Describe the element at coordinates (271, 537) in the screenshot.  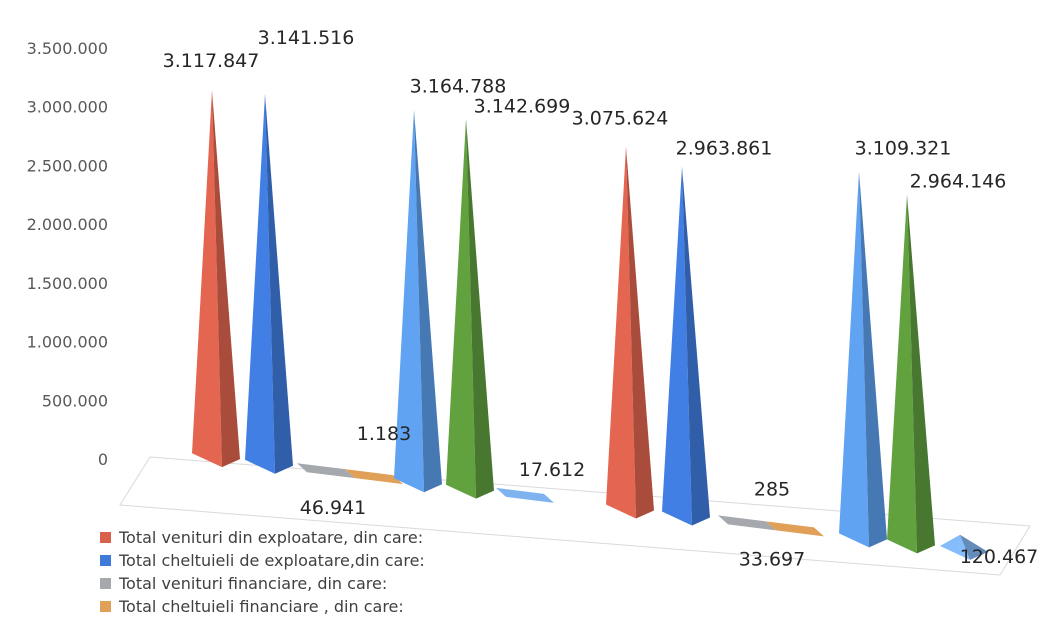
I see `legend-label: Total venituri din exploatare, din care:` at that location.